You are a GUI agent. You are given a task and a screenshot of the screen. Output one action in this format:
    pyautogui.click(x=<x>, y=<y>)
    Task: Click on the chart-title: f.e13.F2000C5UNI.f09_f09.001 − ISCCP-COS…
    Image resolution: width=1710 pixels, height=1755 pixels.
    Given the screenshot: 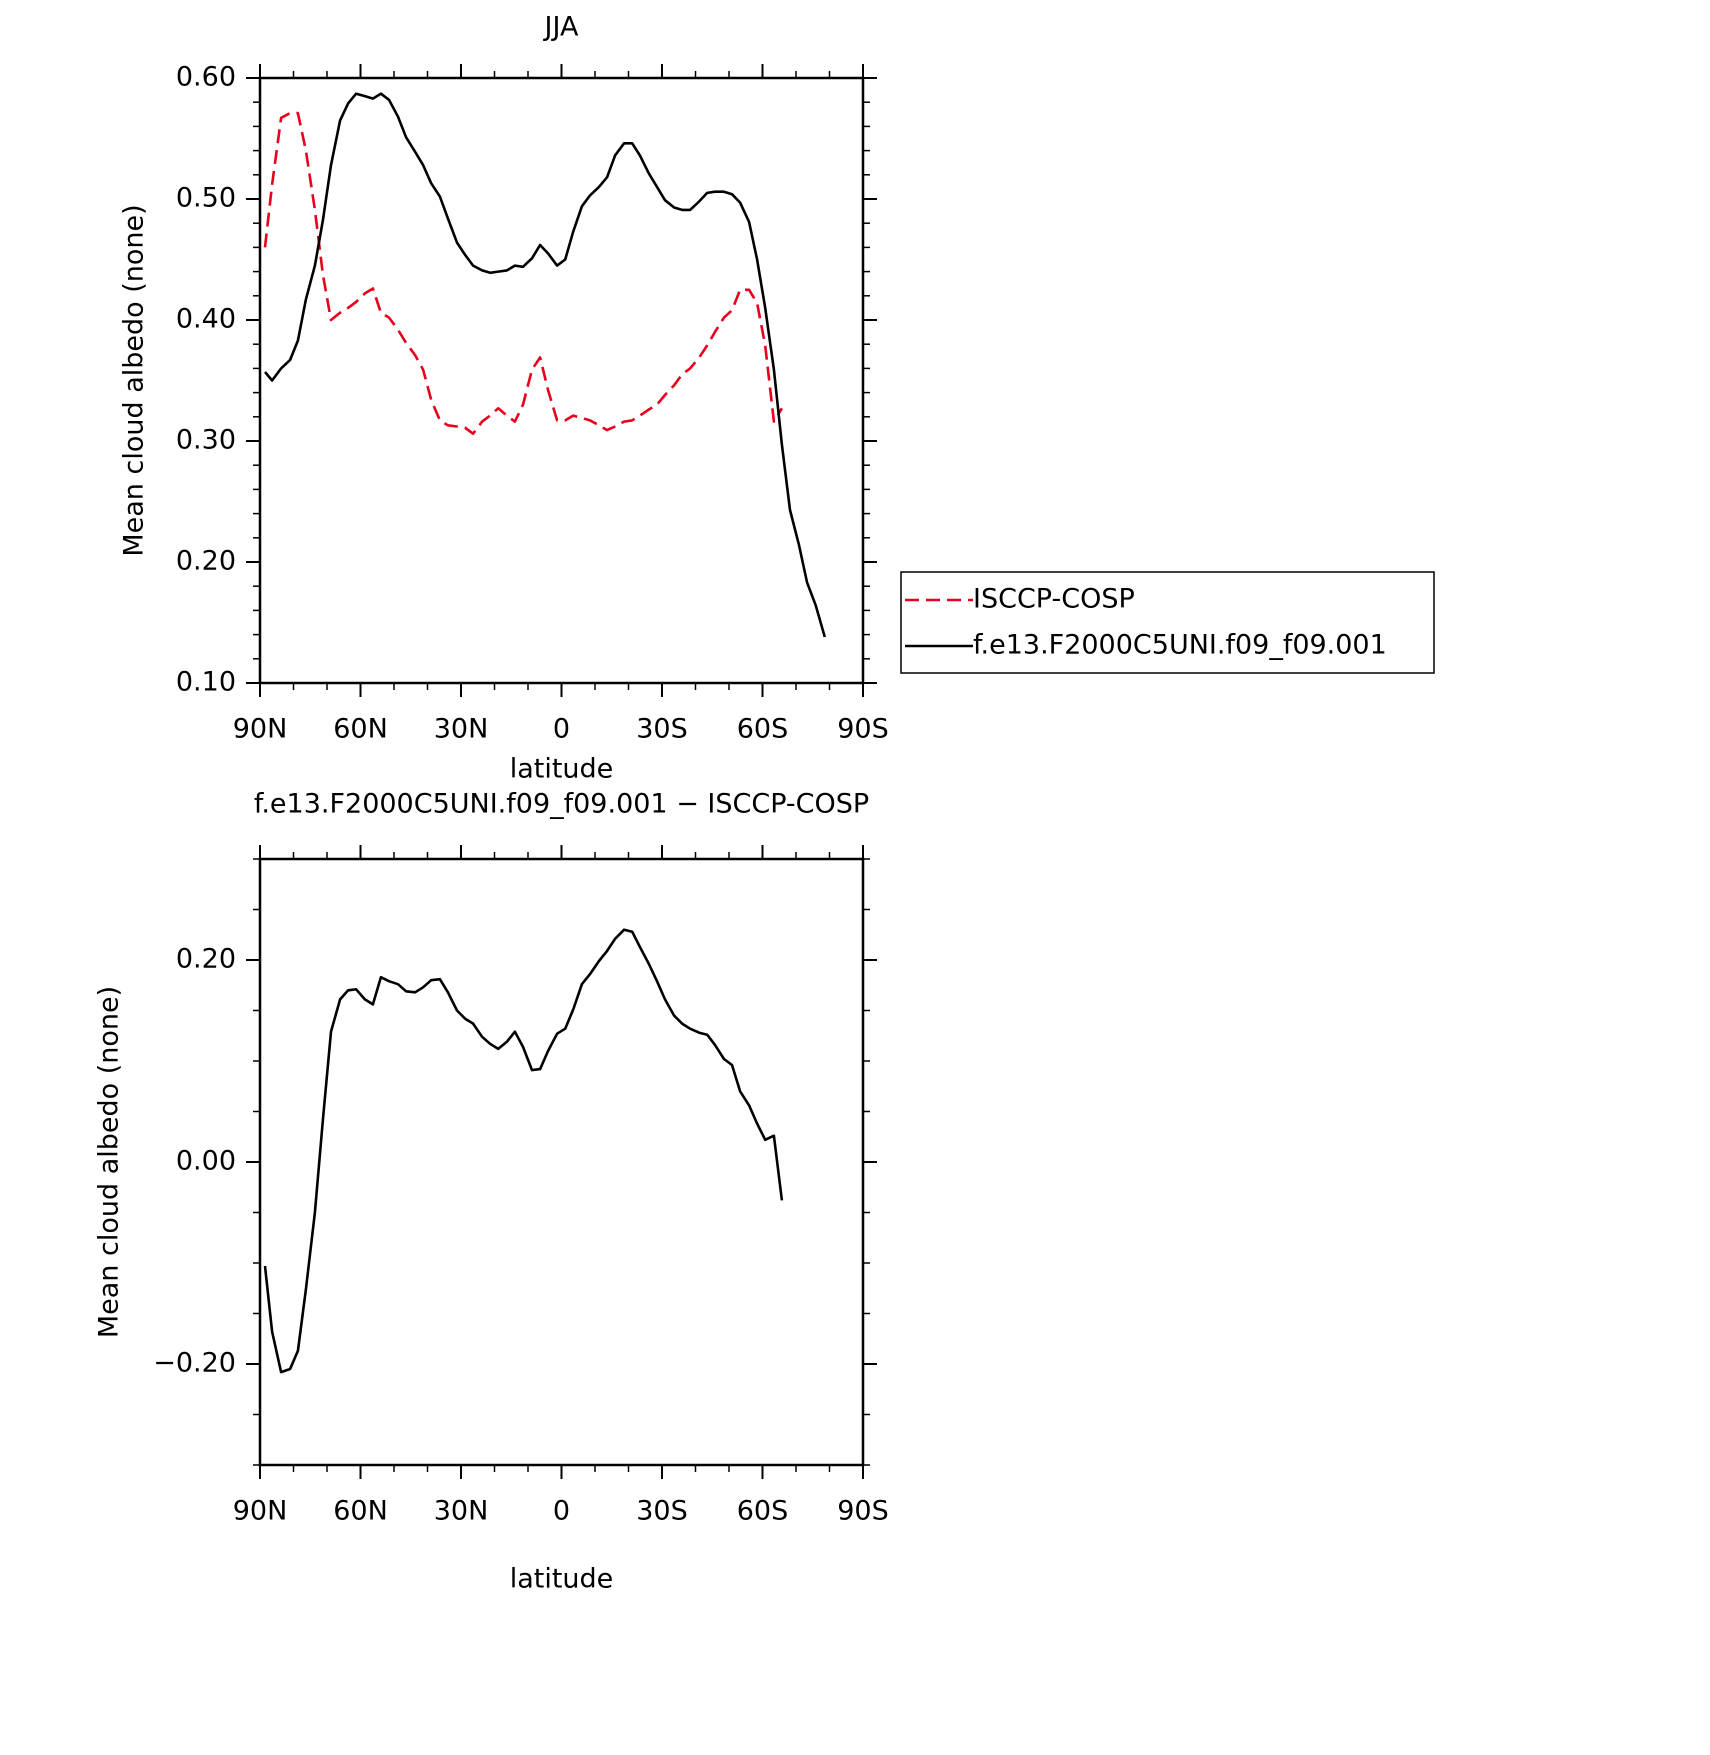 What is the action you would take?
    pyautogui.click(x=561, y=804)
    